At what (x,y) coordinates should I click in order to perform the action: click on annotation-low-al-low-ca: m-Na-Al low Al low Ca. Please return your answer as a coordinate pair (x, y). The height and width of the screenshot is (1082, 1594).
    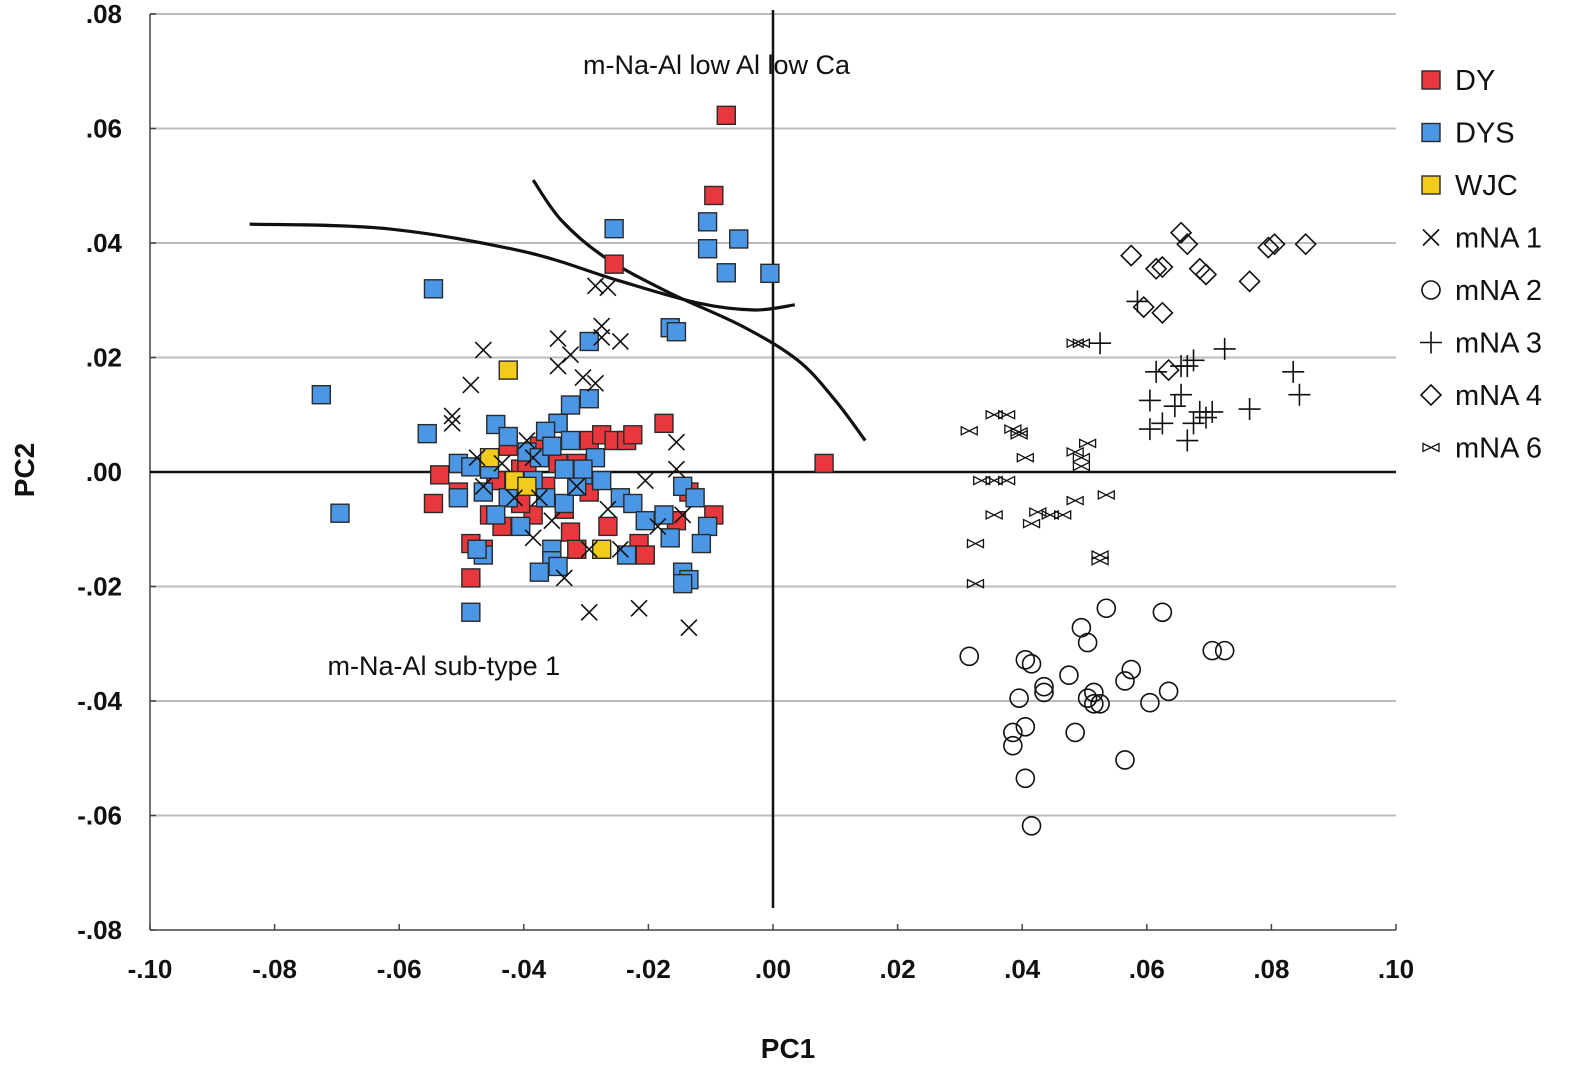
    Looking at the image, I should click on (717, 65).